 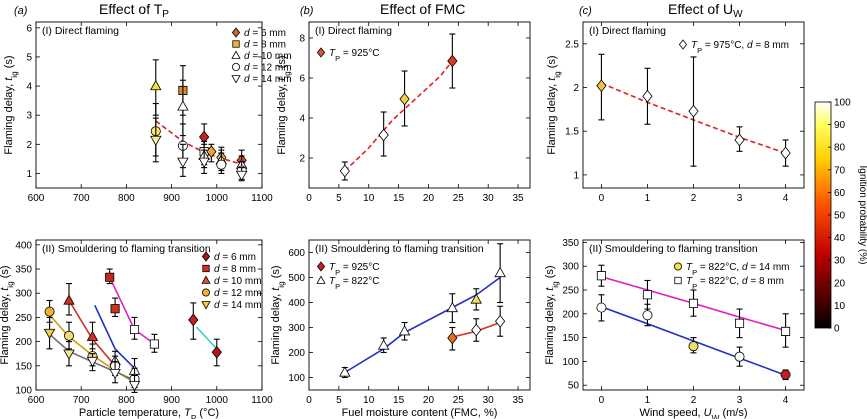 I want to click on legend-marker-triangle-down, so click(x=206, y=305).